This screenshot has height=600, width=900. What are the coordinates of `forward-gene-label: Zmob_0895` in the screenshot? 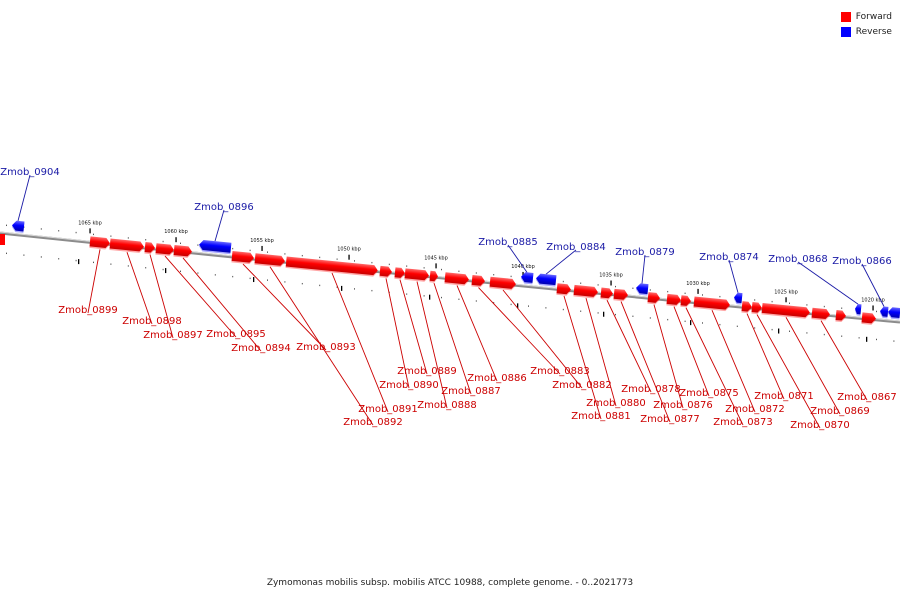 It's located at (236, 334).